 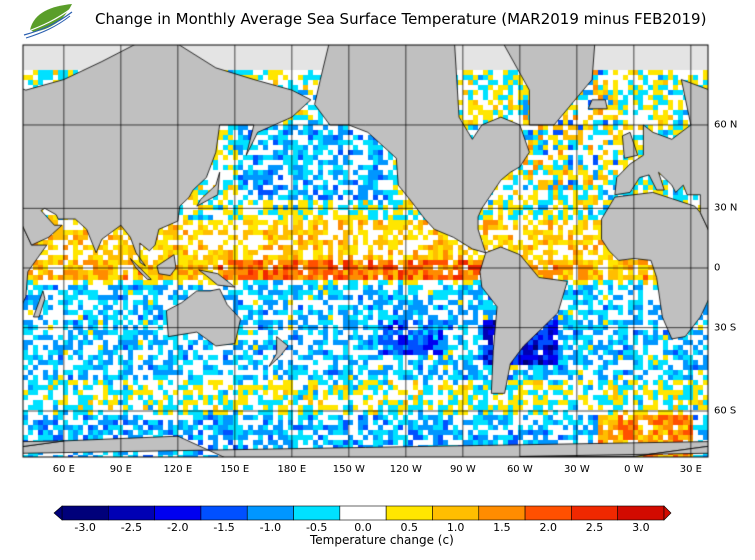 What do you see at coordinates (726, 125) in the screenshot?
I see `latitude-label: 60 N` at bounding box center [726, 125].